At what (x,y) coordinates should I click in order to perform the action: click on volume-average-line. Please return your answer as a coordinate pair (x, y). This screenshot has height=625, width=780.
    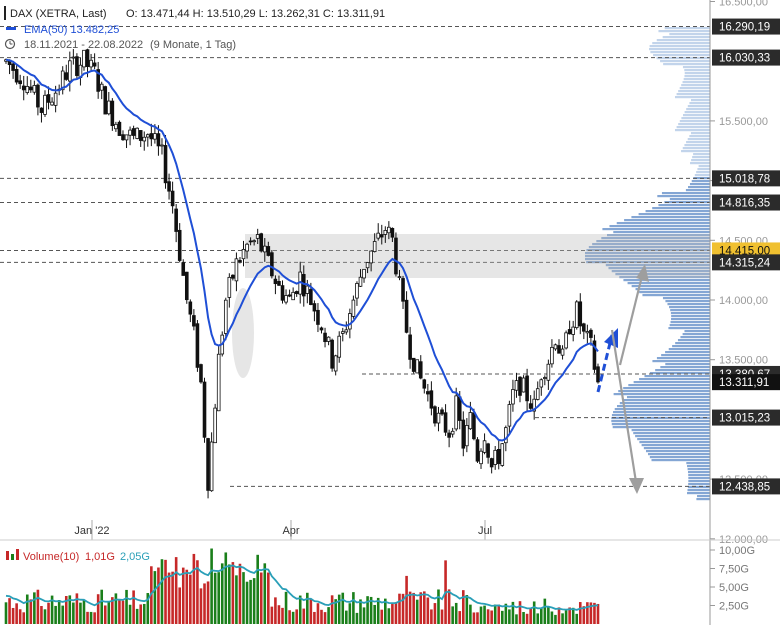
    Looking at the image, I should click on (302, 587).